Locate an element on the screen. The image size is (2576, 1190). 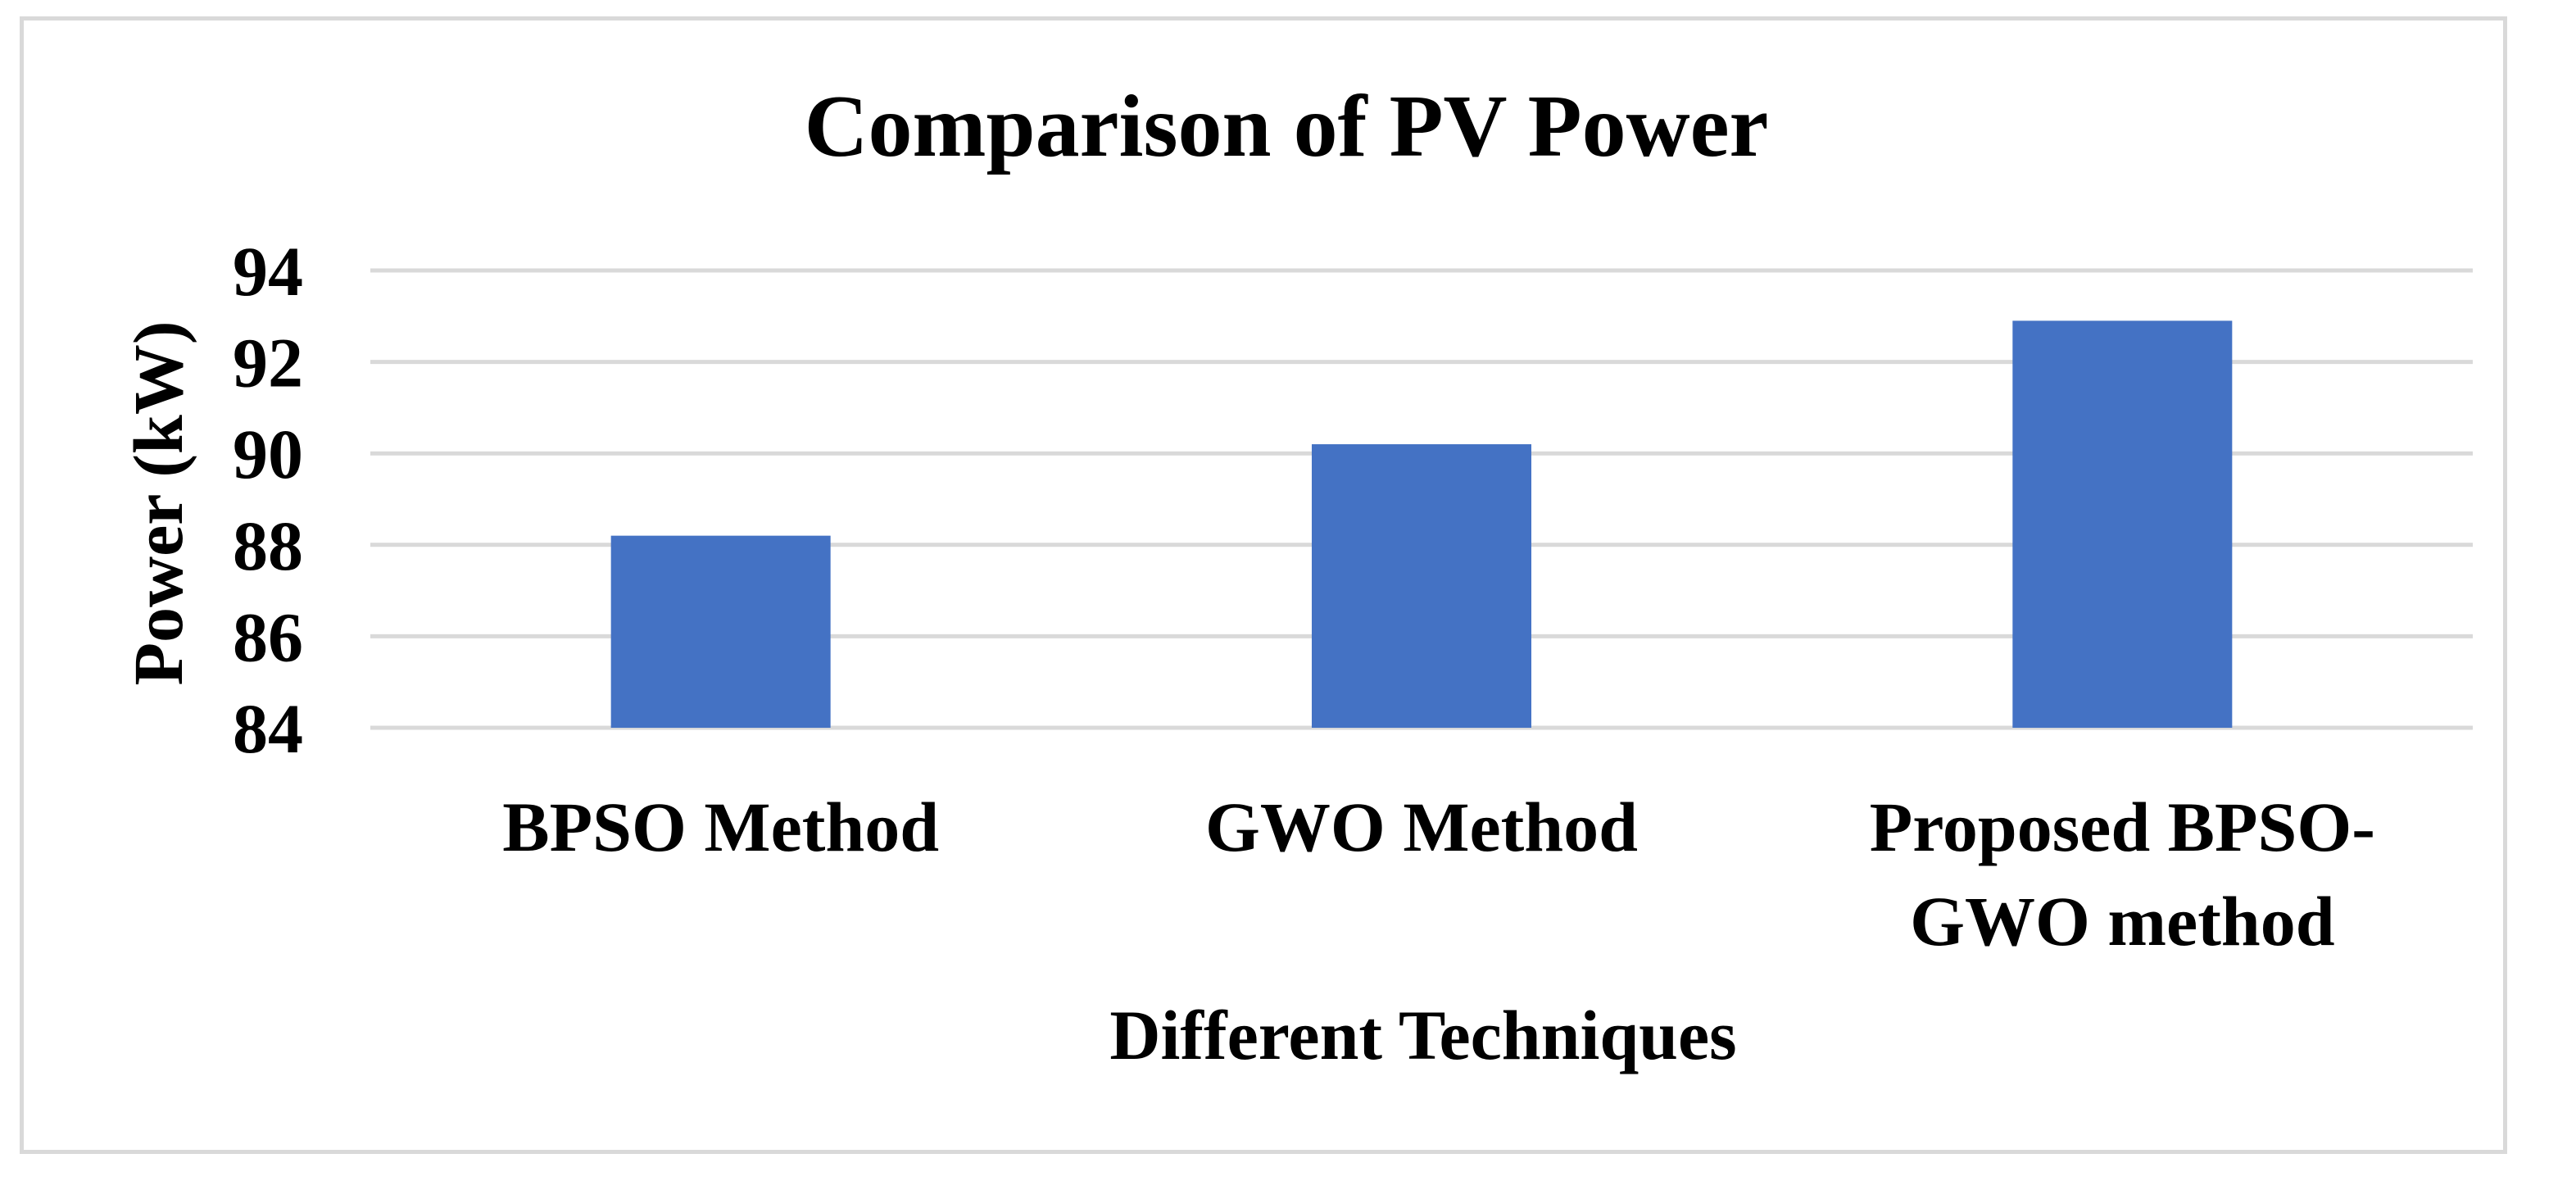
y-tick-label: 90 is located at coordinates (268, 454).